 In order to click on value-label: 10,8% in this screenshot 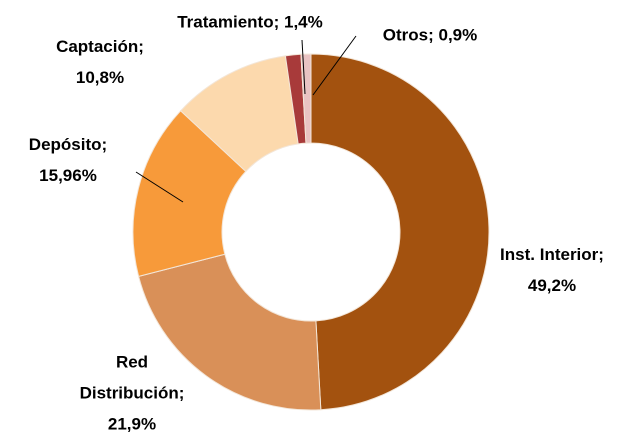, I will do `click(100, 77)`.